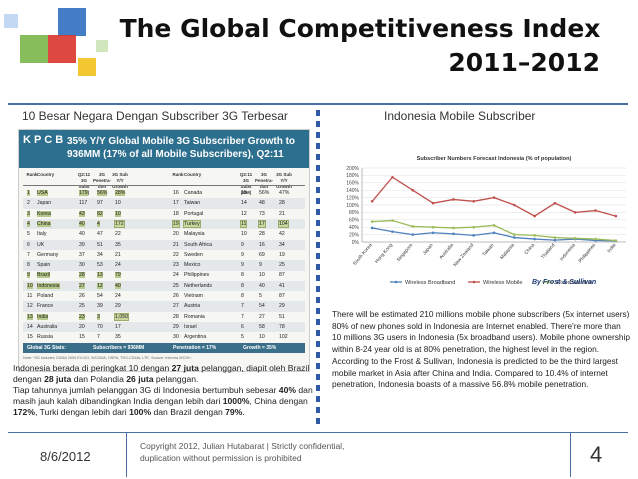 This screenshot has width=638, height=479. What do you see at coordinates (28, 213) in the screenshot?
I see `table-cell: 3` at bounding box center [28, 213].